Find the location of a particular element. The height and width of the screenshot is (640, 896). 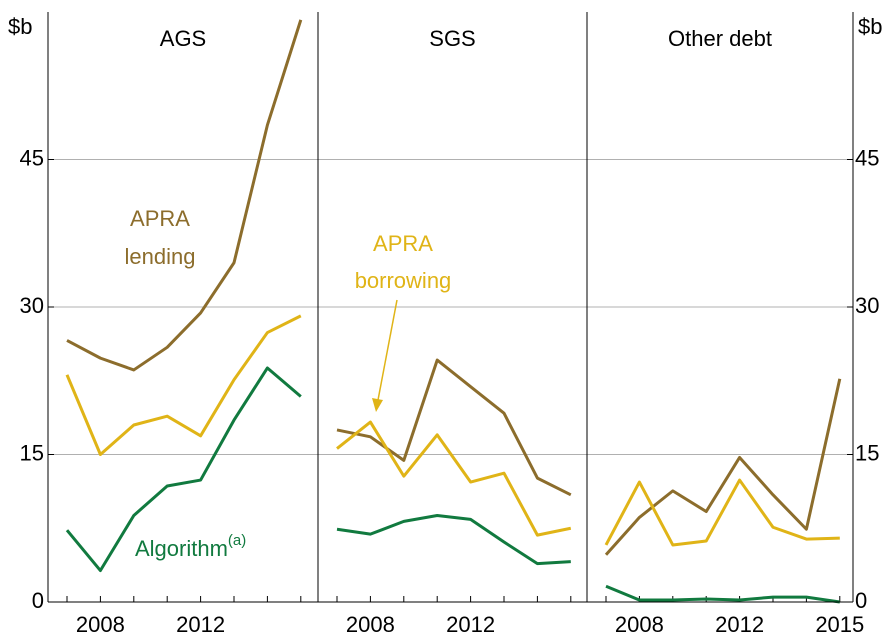

arrow-head is located at coordinates (377, 405).